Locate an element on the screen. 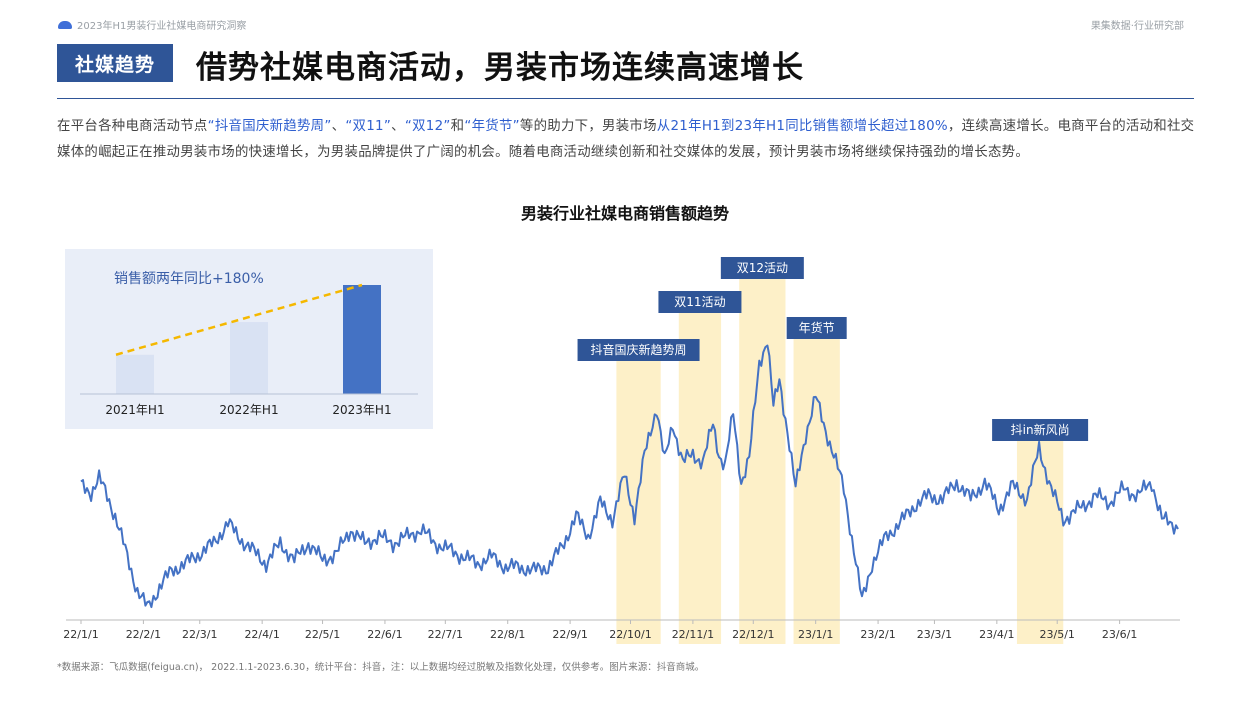 The height and width of the screenshot is (703, 1250). x-tick-label: 22/3/1 is located at coordinates (199, 634).